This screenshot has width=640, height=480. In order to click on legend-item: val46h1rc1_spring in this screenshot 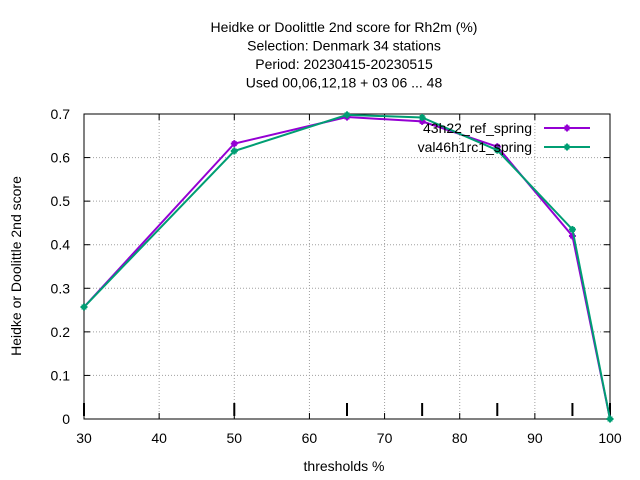, I will do `click(504, 147)`.